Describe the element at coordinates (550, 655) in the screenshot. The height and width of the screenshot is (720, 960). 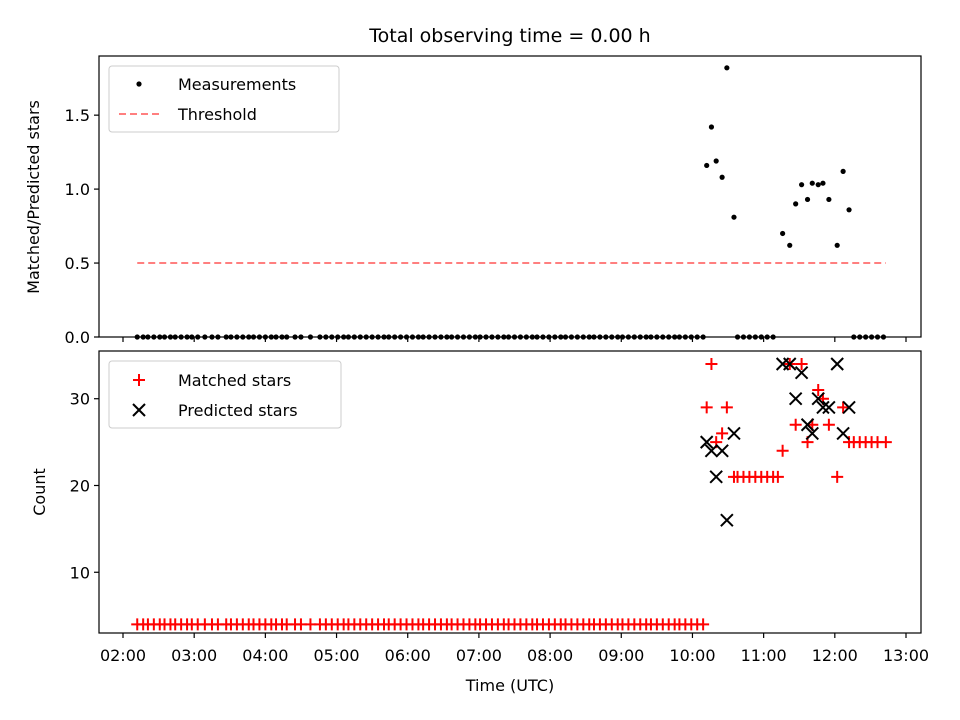
I see `bottom-x-tick-label: 08:00` at that location.